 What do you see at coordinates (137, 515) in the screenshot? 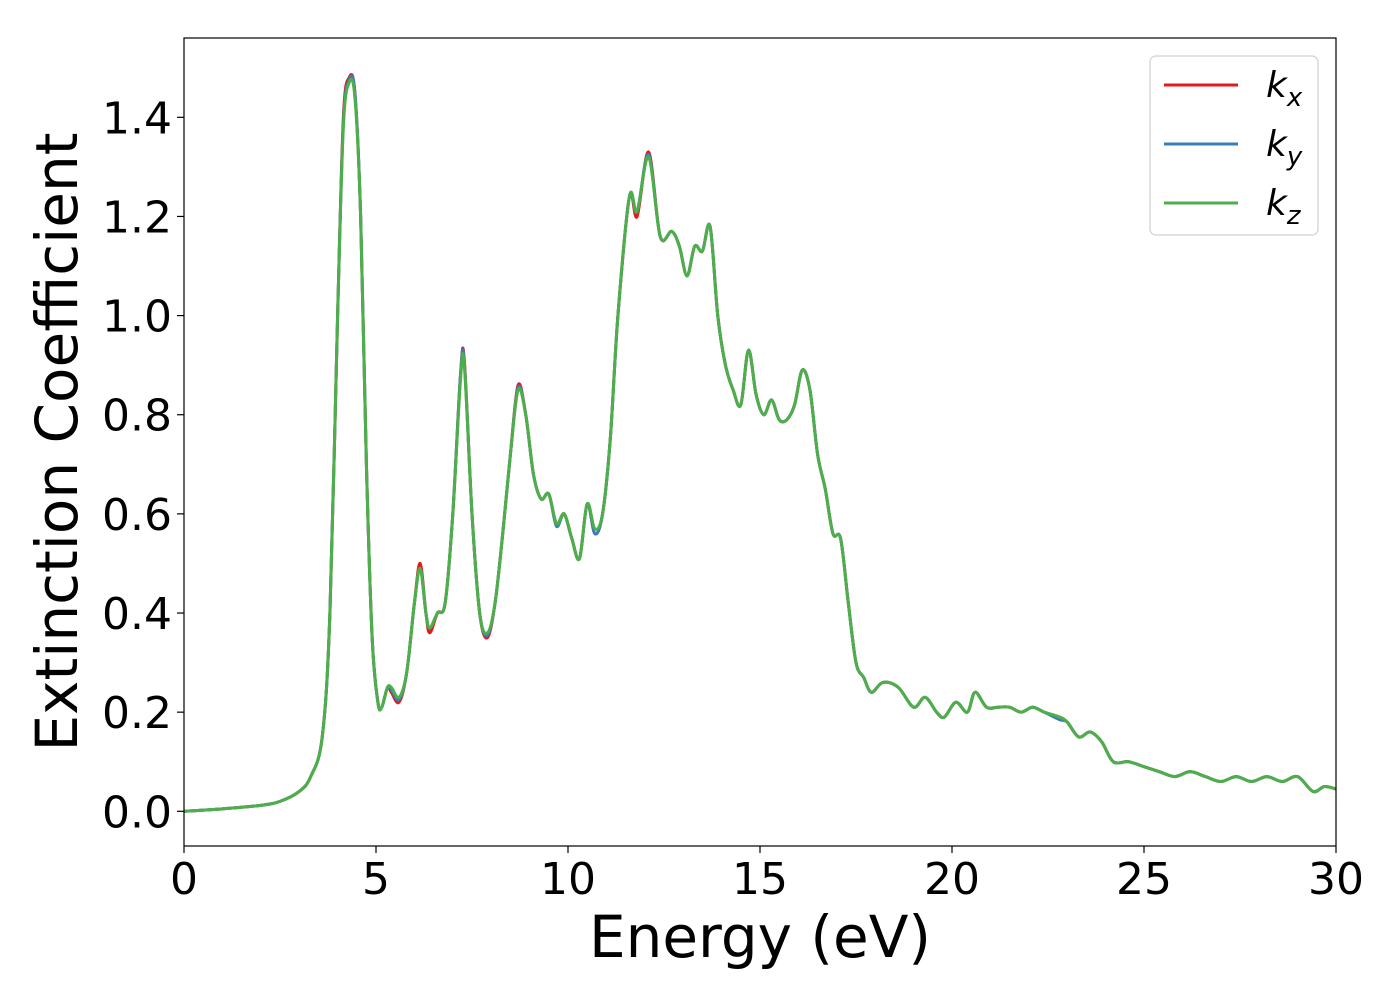
I see `y-tick-label: 0.6` at bounding box center [137, 515].